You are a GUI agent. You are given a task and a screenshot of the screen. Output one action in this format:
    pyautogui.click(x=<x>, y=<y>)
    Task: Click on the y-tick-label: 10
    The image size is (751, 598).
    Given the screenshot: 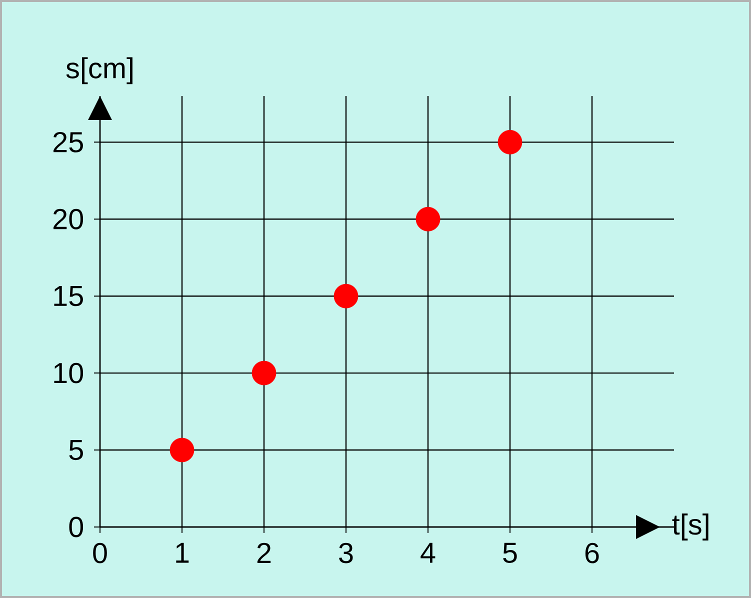 What is the action you would take?
    pyautogui.click(x=69, y=373)
    